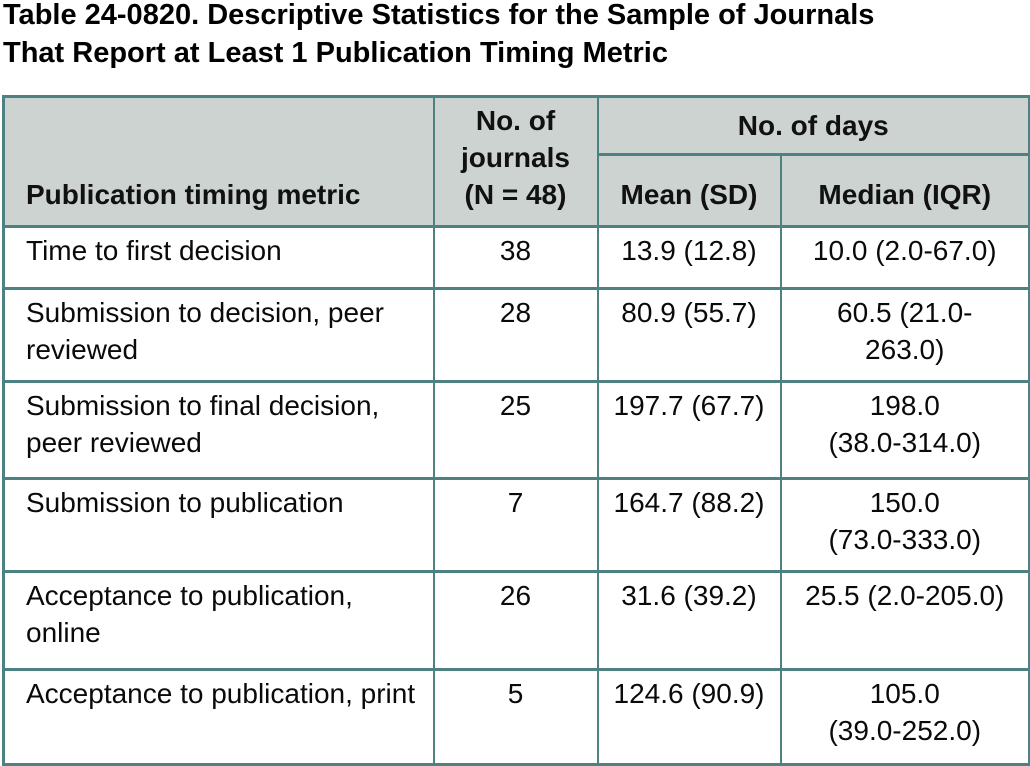  What do you see at coordinates (904, 257) in the screenshot?
I see `median-cell: 10.0 (2.0-67.0)` at bounding box center [904, 257].